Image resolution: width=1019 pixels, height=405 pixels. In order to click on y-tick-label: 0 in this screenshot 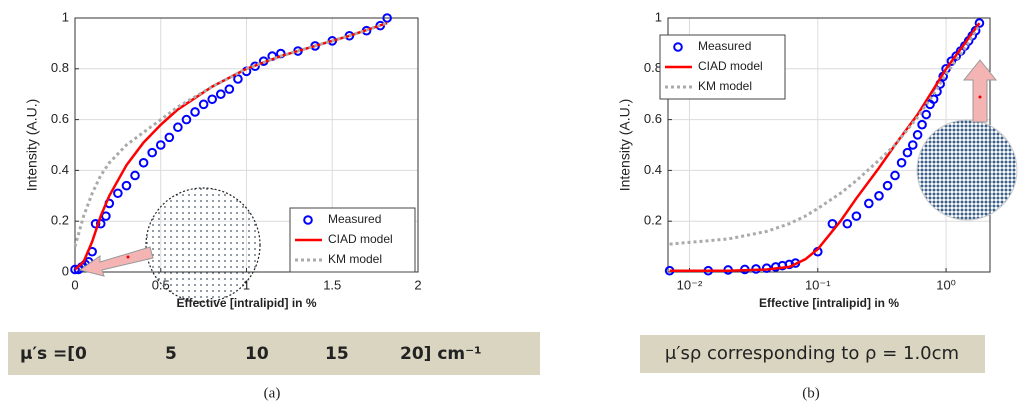, I will do `click(65, 270)`.